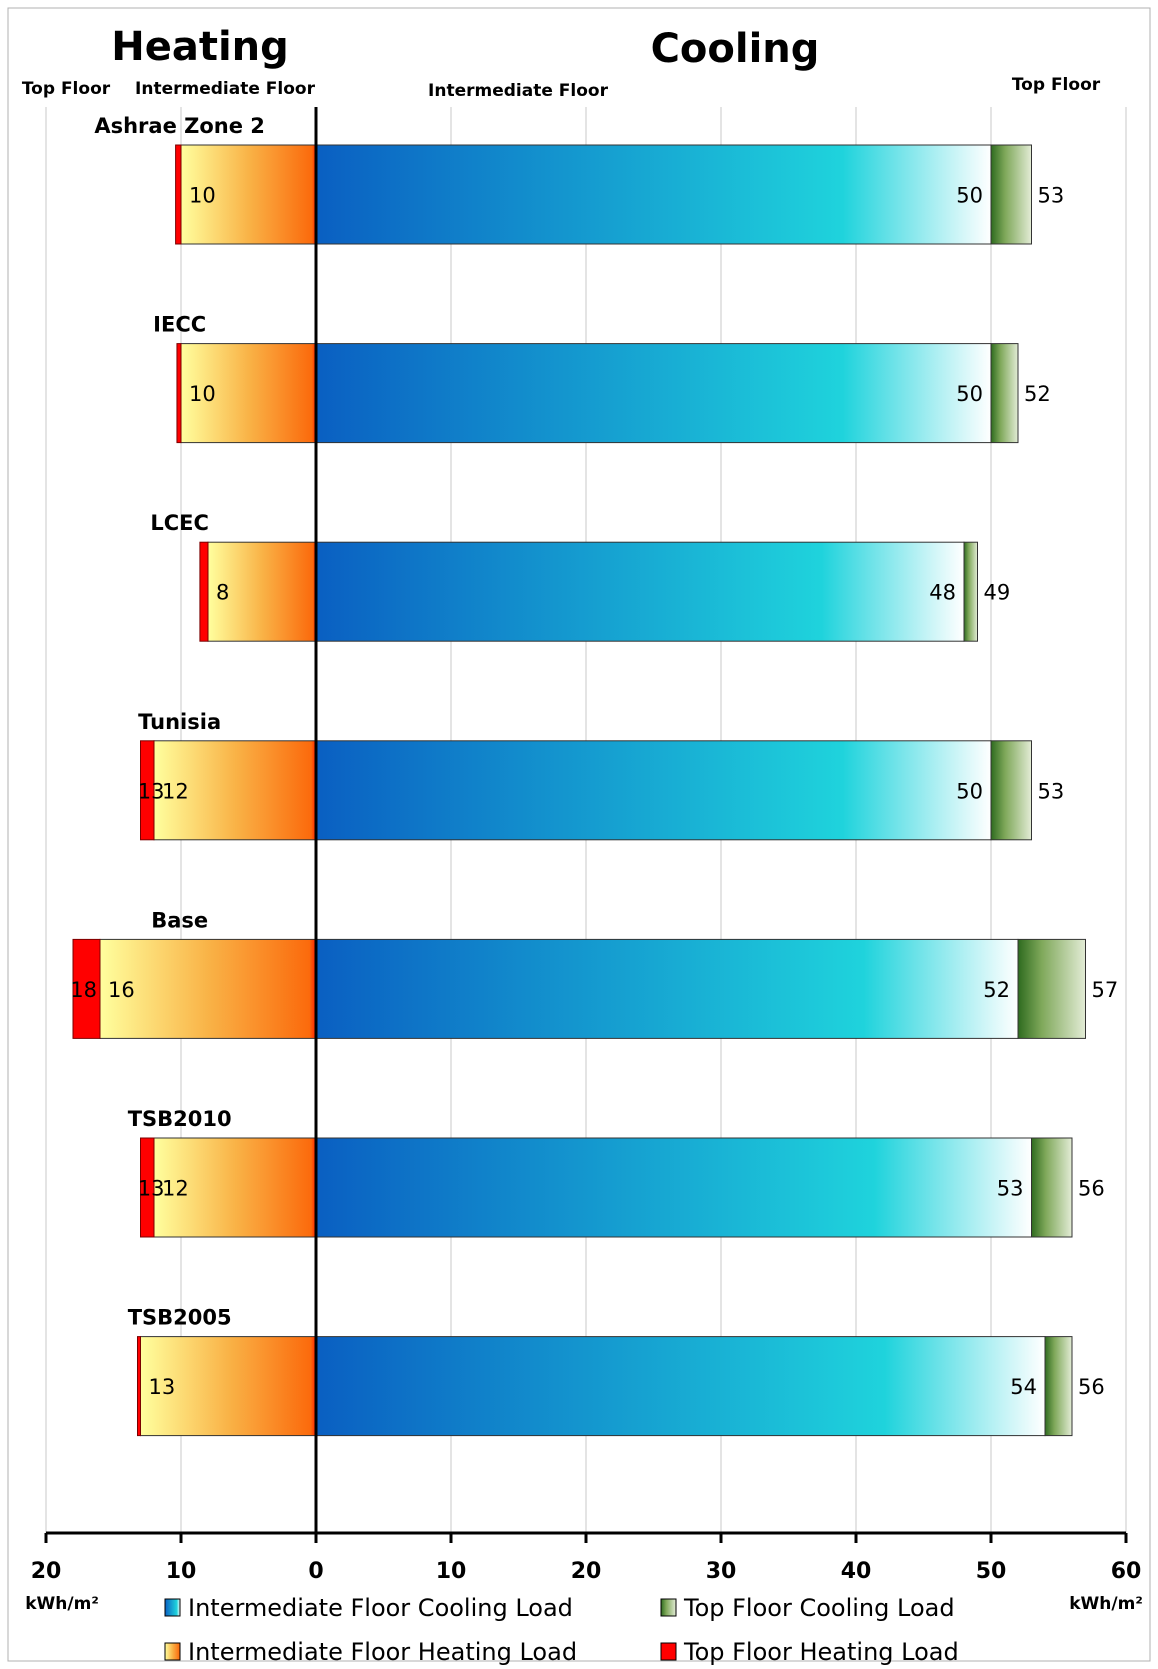  What do you see at coordinates (586, 1558) in the screenshot?
I see `x-axis-ticks: 20 10 0 10 20 30 40 50 60` at bounding box center [586, 1558].